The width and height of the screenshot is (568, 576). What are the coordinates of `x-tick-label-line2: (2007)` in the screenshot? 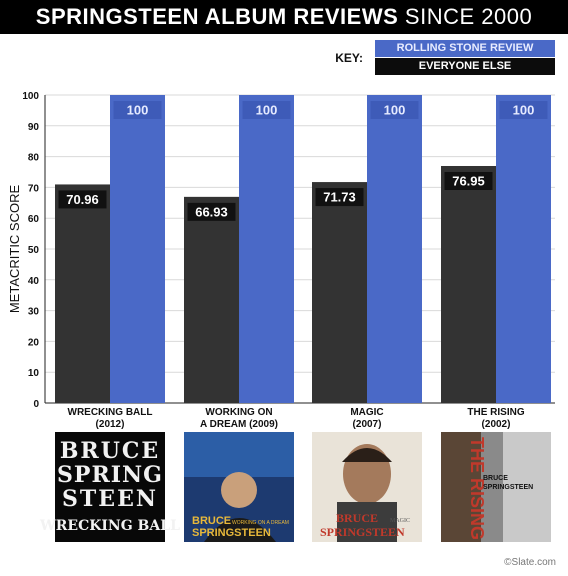 It's located at (367, 424).